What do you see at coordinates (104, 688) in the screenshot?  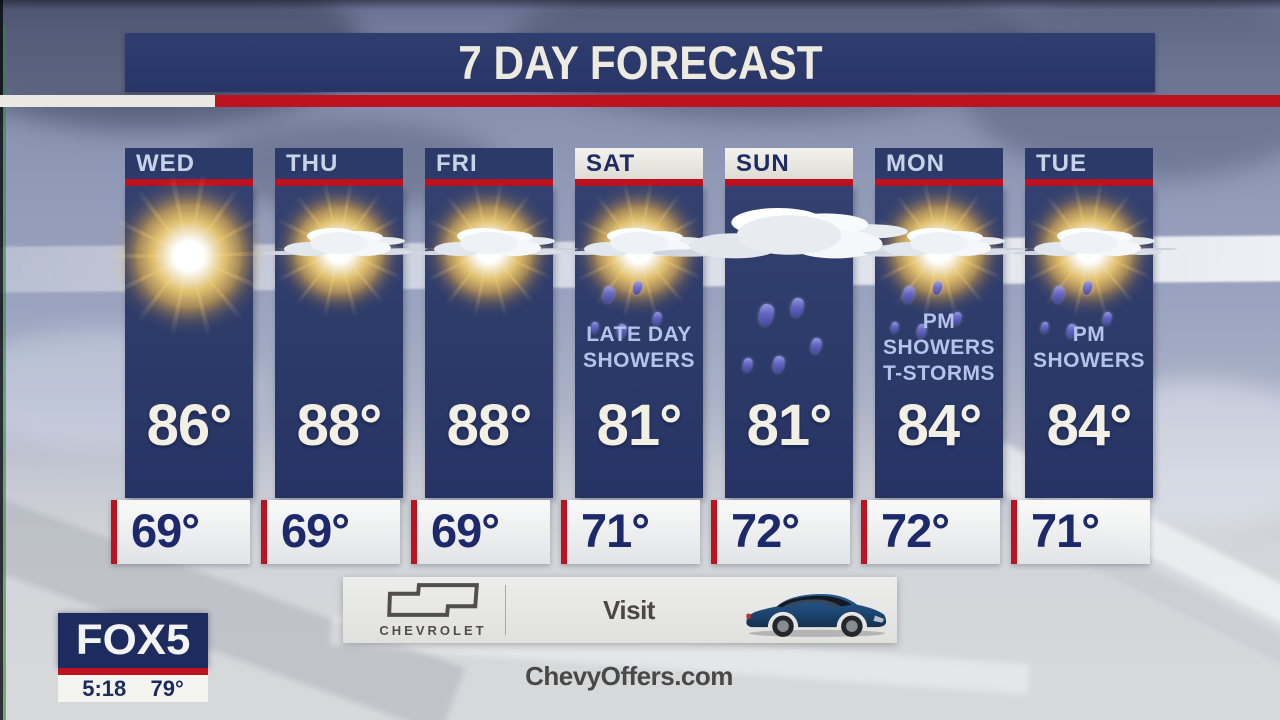 I see `current-time: 5:18` at bounding box center [104, 688].